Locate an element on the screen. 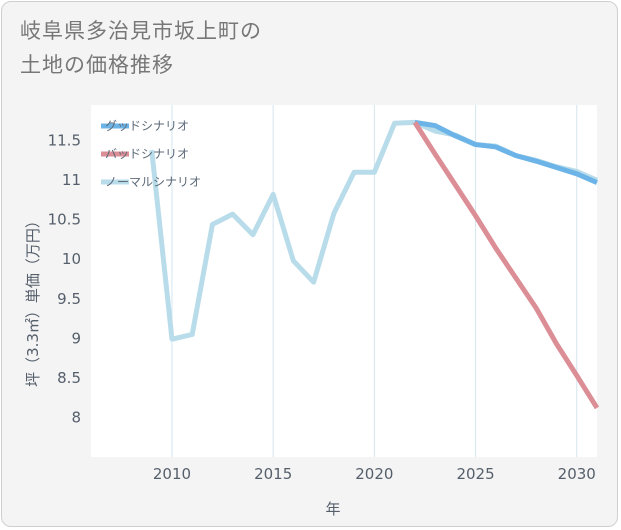 Image resolution: width=621 pixels, height=530 pixels. legend-label-0: グッドシナリオ is located at coordinates (147, 126).